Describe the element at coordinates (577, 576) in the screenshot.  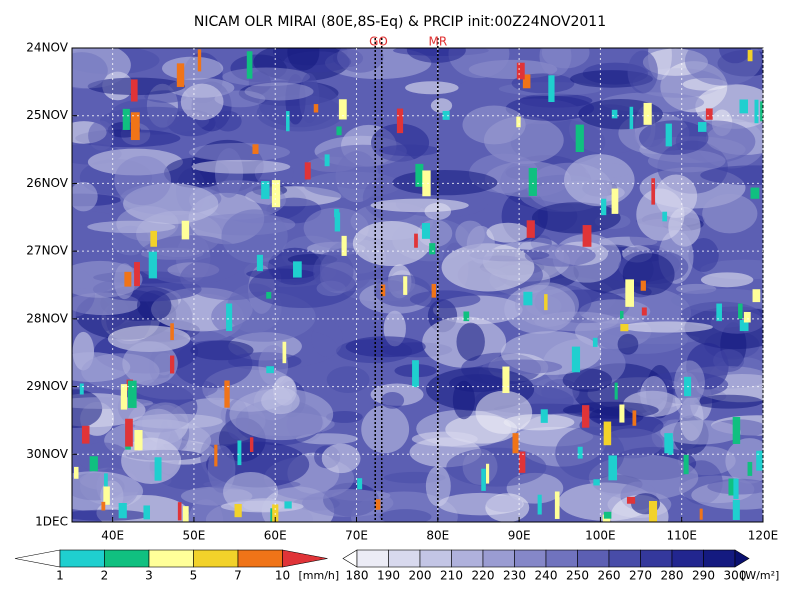
I see `colorbar-label: 250` at that location.